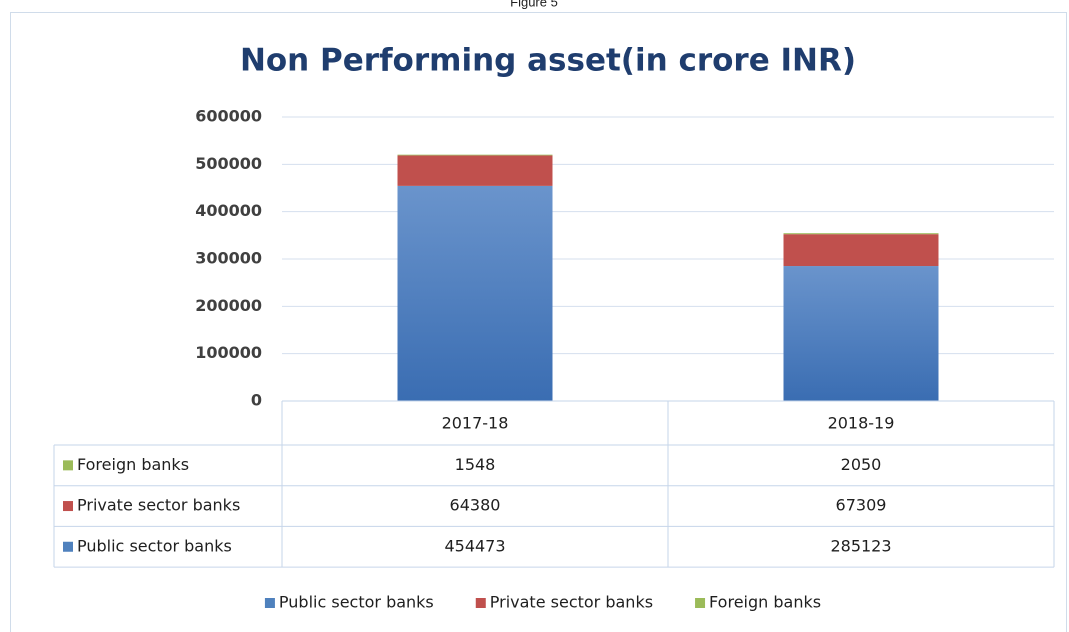  I want to click on legend-label: Public sector banks, so click(356, 602).